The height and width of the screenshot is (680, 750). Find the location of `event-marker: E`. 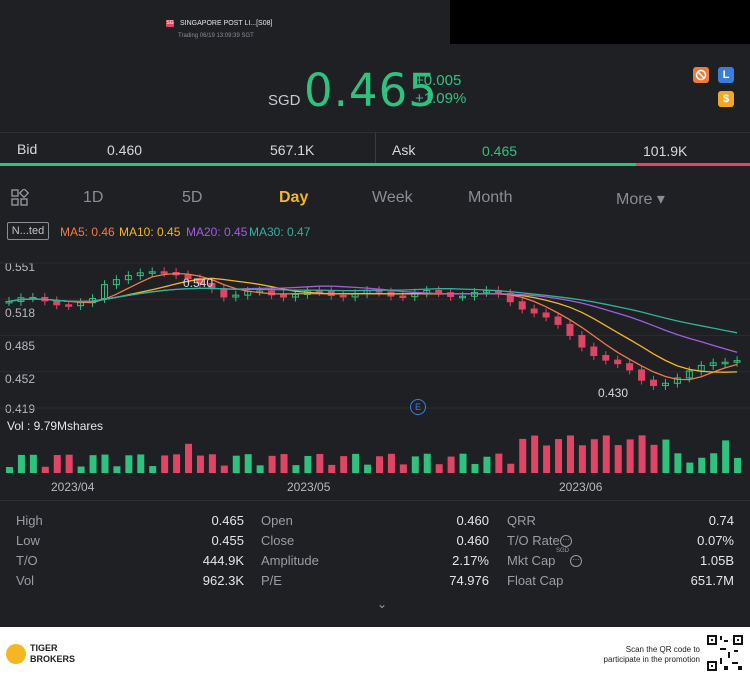

event-marker: E is located at coordinates (418, 407).